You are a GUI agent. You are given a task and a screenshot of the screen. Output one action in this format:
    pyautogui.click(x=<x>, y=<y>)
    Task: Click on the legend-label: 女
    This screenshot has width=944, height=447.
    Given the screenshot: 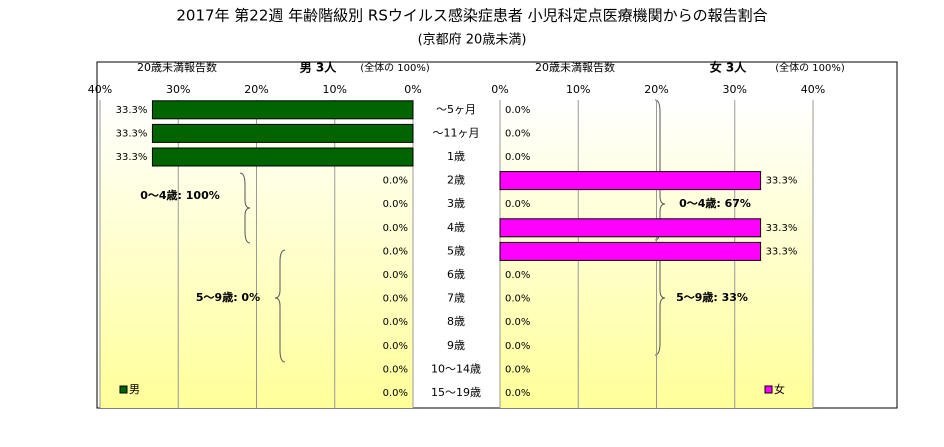 What is the action you would take?
    pyautogui.click(x=779, y=389)
    